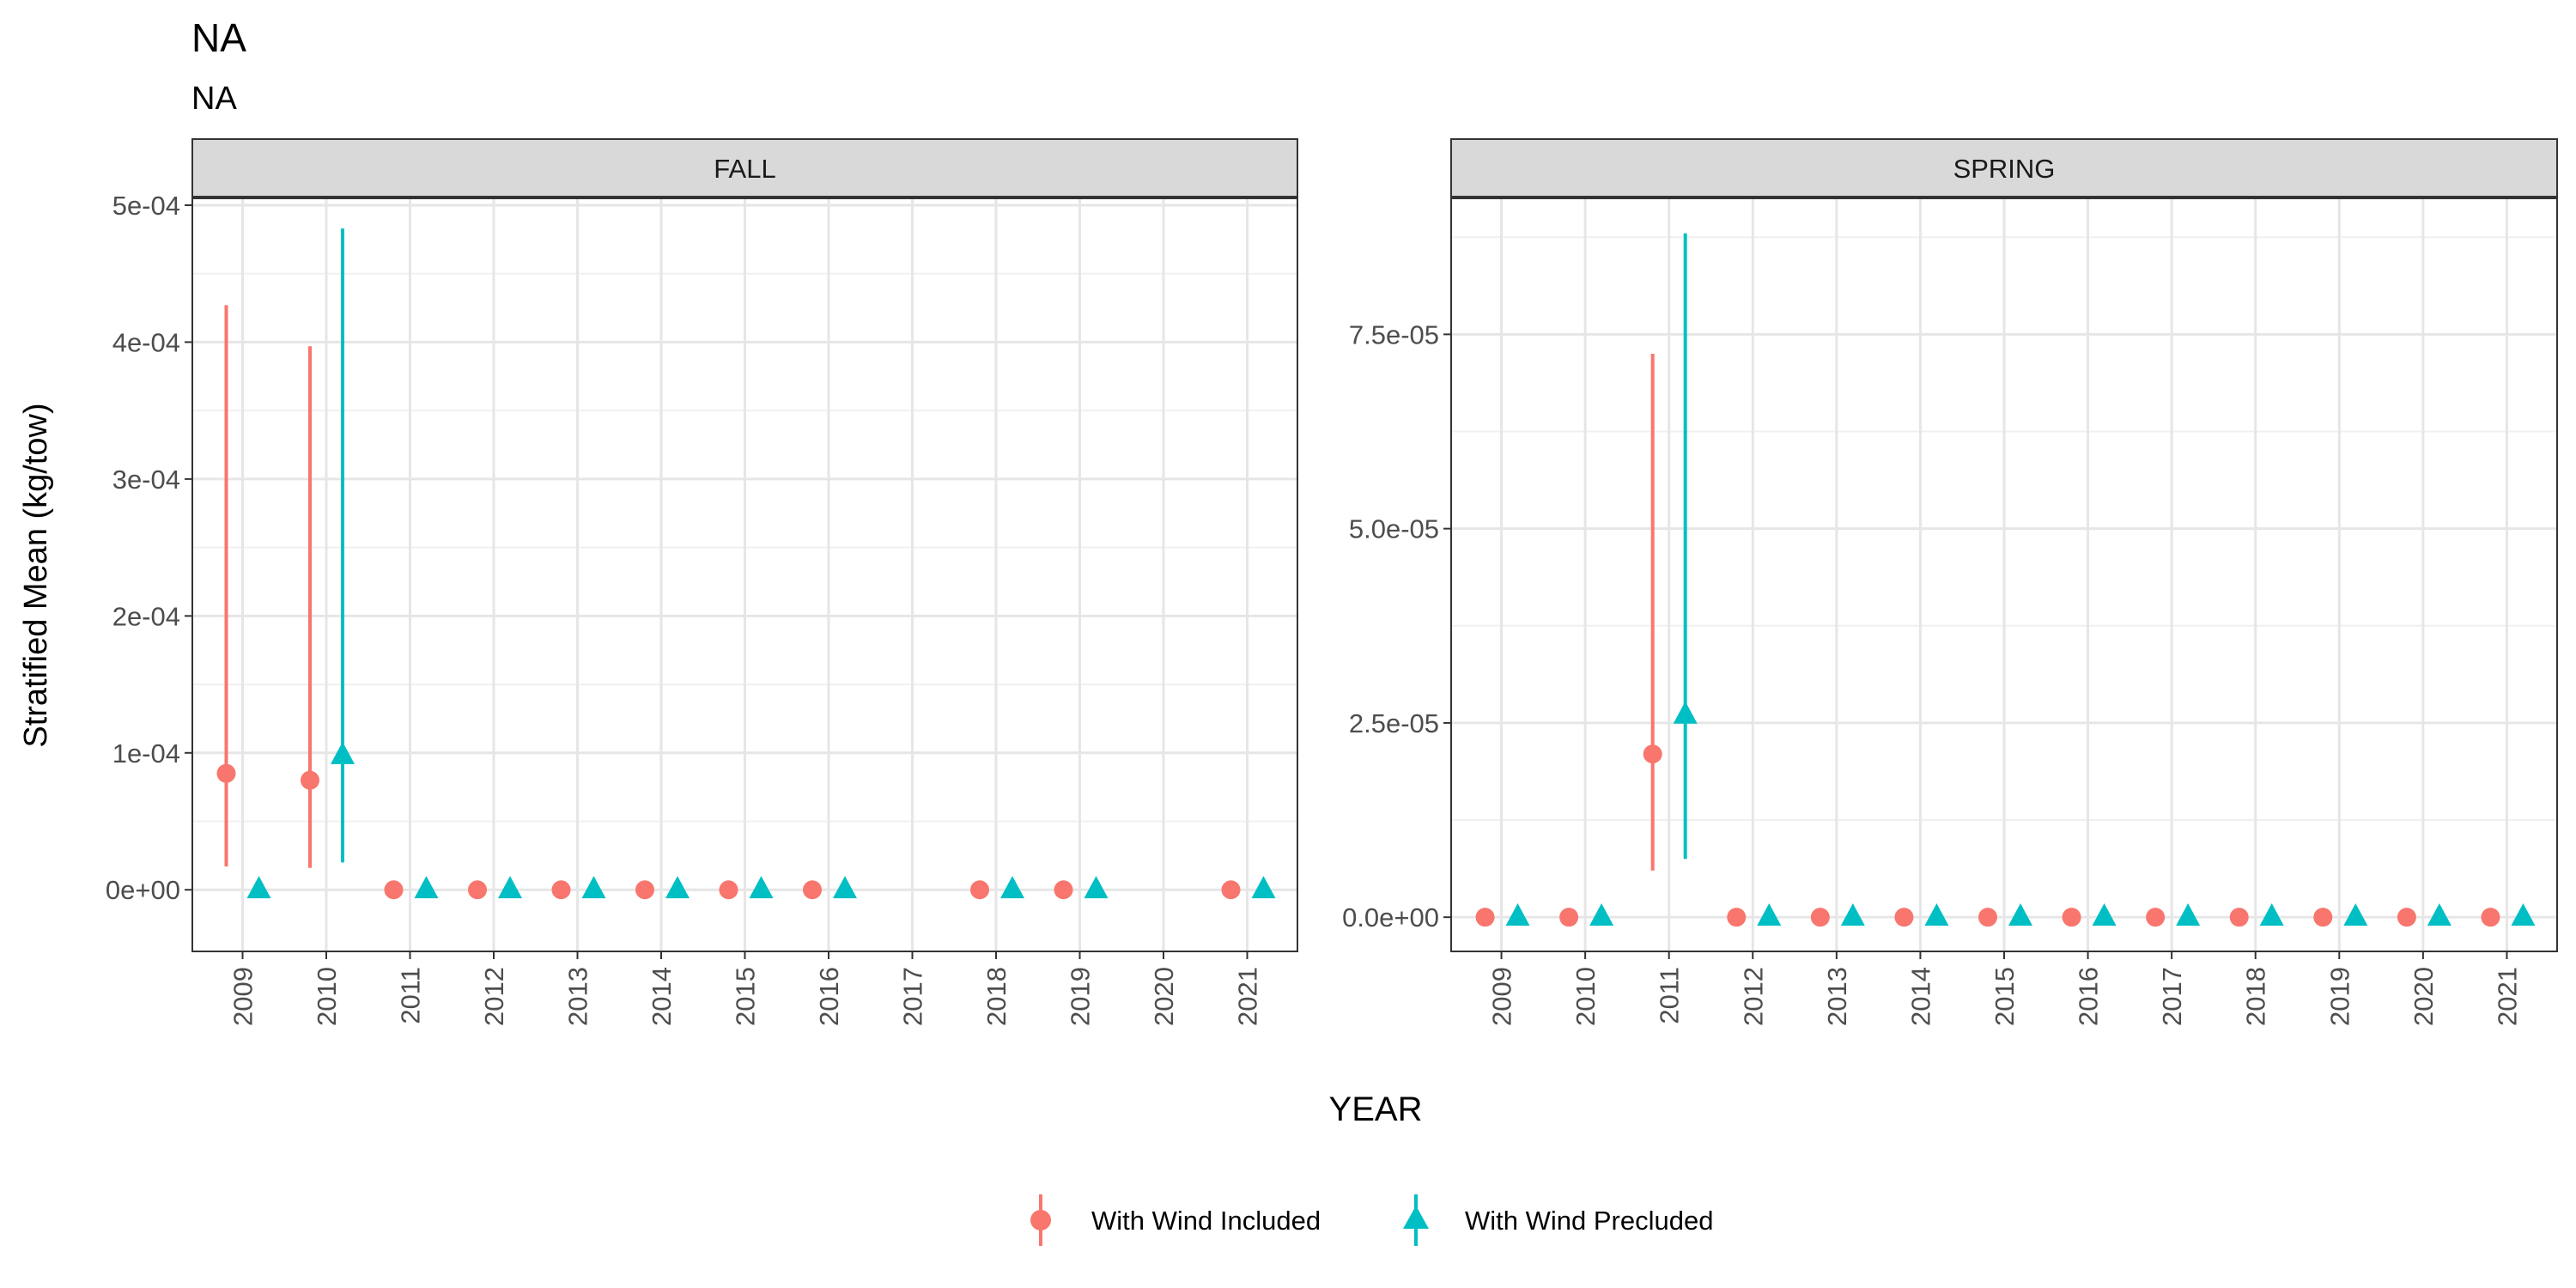  I want to click on y-axis-label: Stratified Mean (kg/tow), so click(36, 575).